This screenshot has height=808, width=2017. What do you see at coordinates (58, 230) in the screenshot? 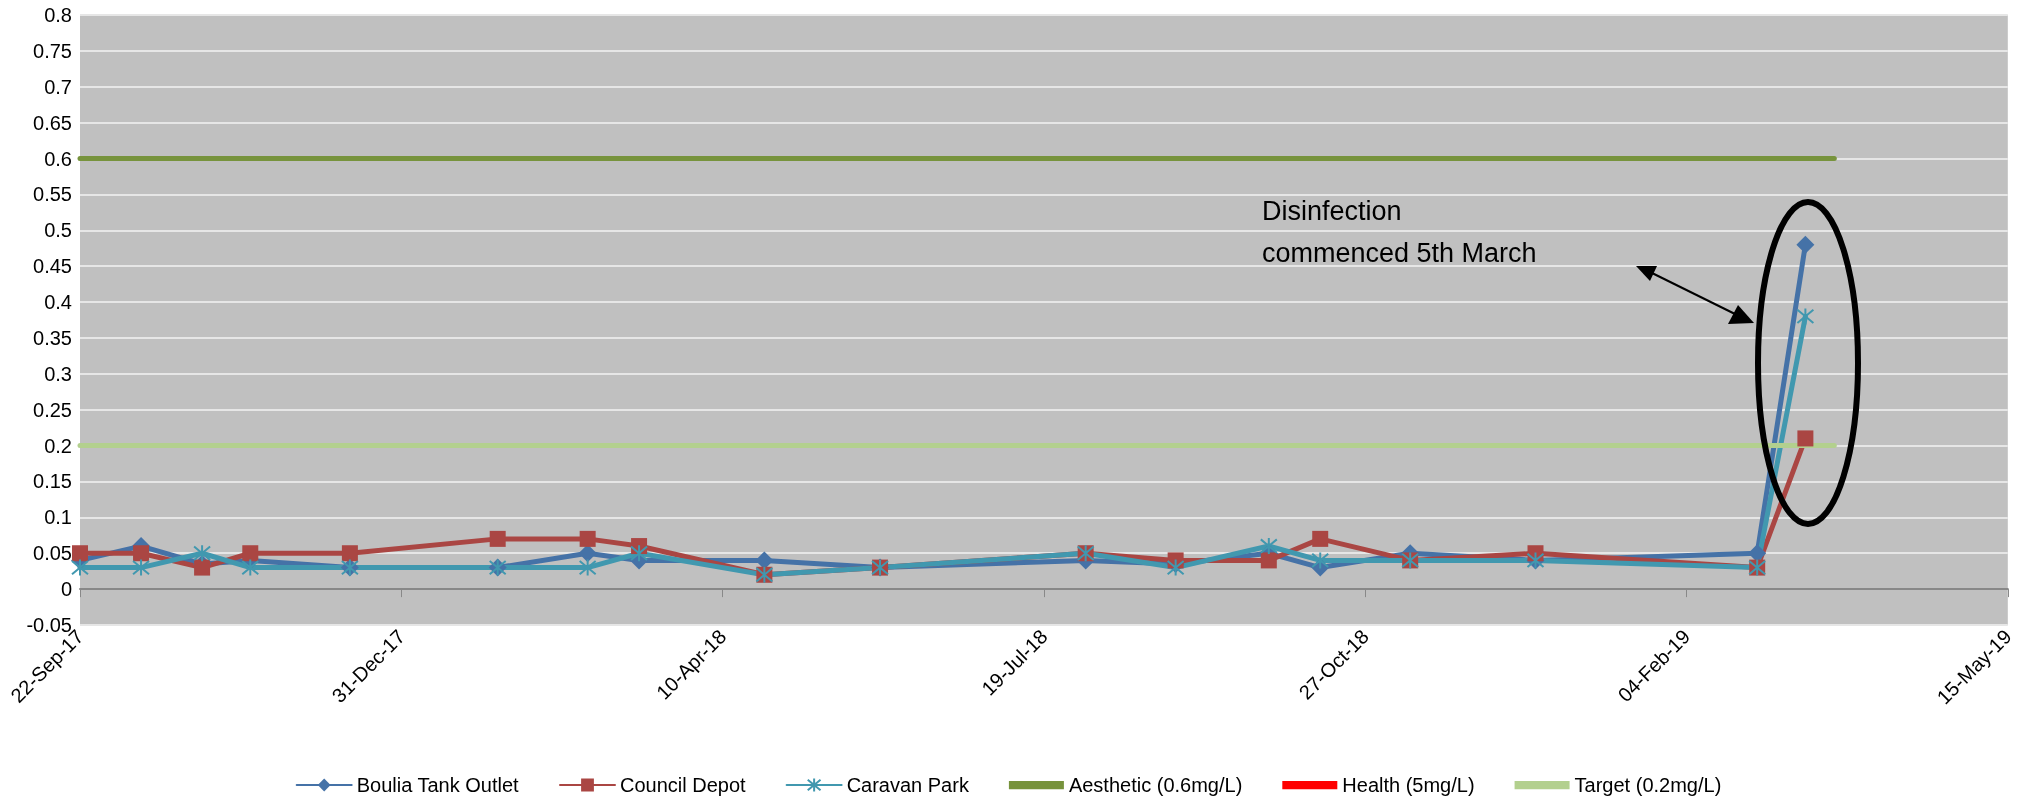
I see `y-tick-label: 0.5` at bounding box center [58, 230].